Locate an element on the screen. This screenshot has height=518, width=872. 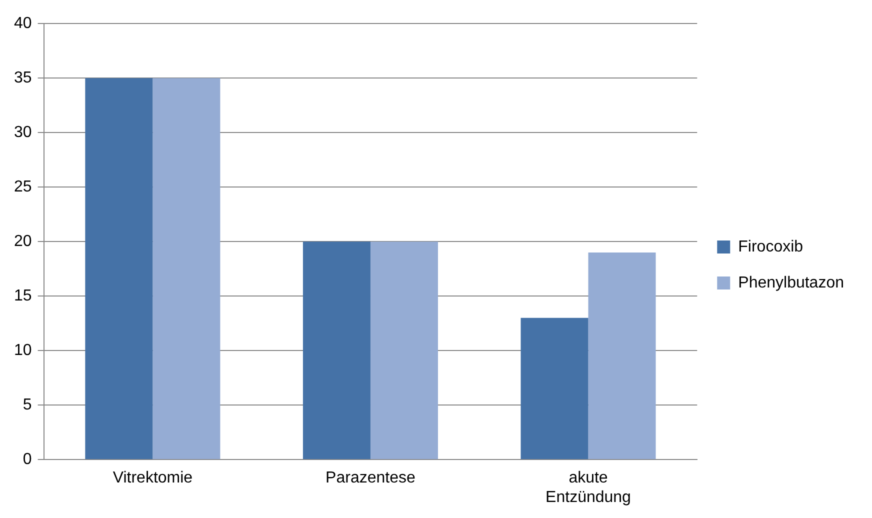
y-tick-label: 15 is located at coordinates (23, 296).